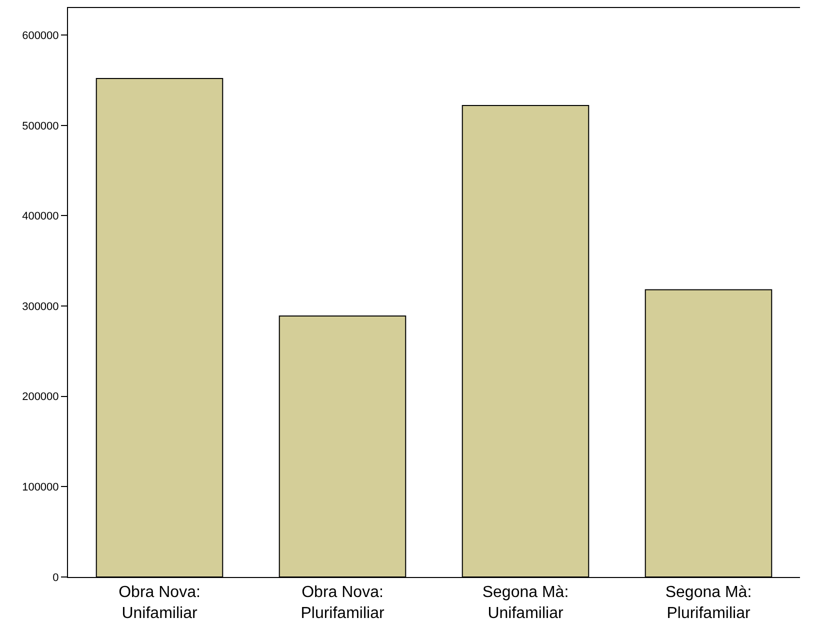 This screenshot has width=816, height=643. I want to click on y-tick-label: 200000, so click(40, 397).